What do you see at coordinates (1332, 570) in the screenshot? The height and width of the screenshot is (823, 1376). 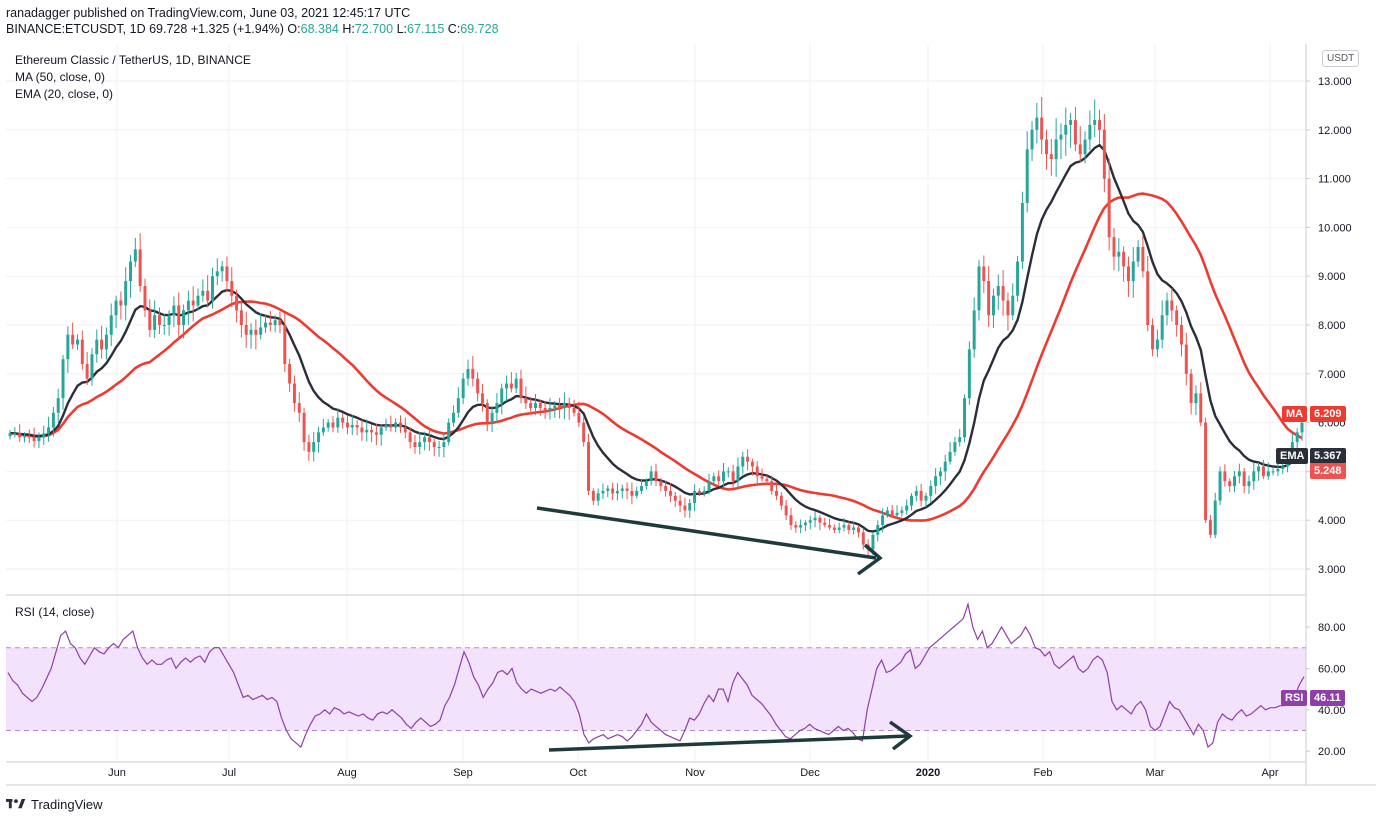 I see `price-tick-label: 3.000` at bounding box center [1332, 570].